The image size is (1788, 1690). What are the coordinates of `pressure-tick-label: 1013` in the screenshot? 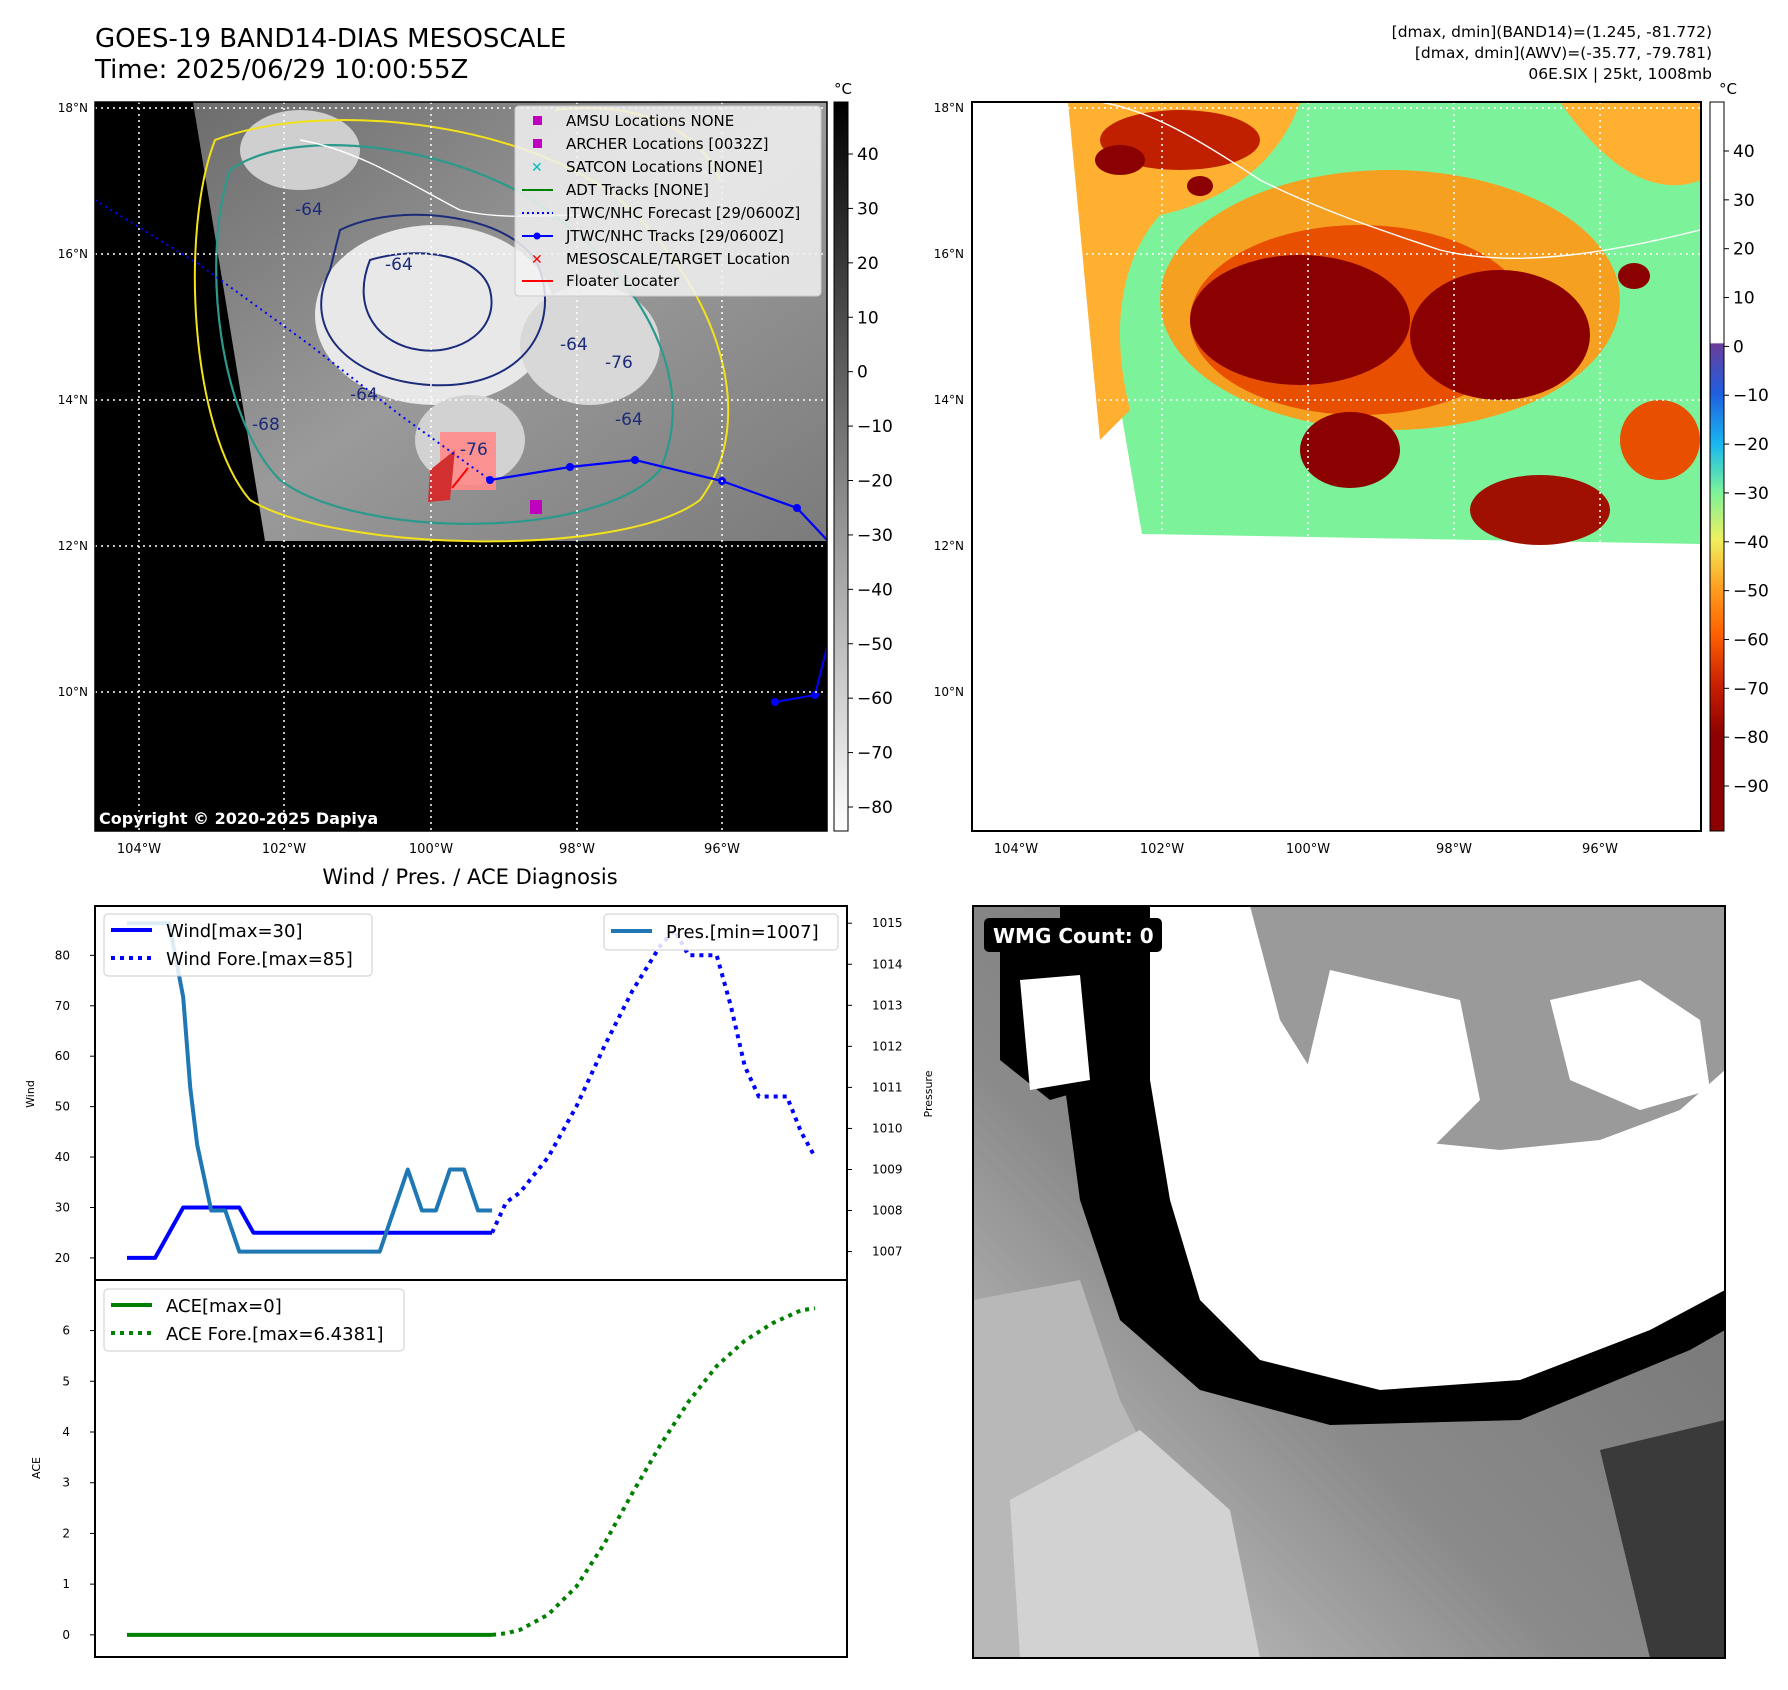 It's located at (887, 1005).